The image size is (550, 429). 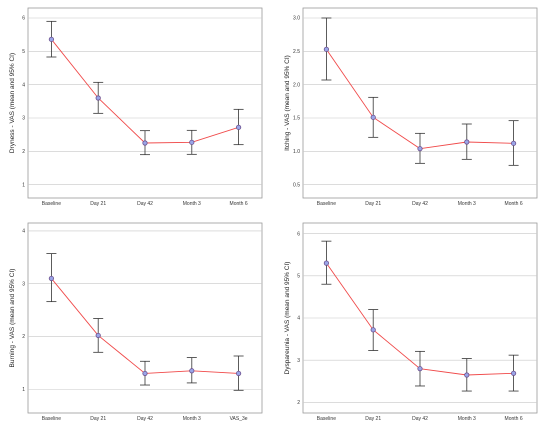 What do you see at coordinates (287, 103) in the screenshot?
I see `y-axis-label: Itching - VAS (mean and 95% CI)` at bounding box center [287, 103].